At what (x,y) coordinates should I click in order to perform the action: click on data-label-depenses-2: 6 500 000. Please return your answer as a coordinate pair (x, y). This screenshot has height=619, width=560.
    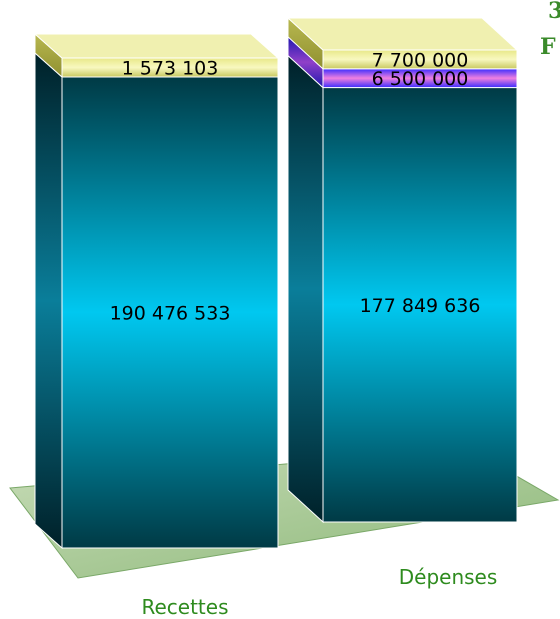
    Looking at the image, I should click on (420, 79).